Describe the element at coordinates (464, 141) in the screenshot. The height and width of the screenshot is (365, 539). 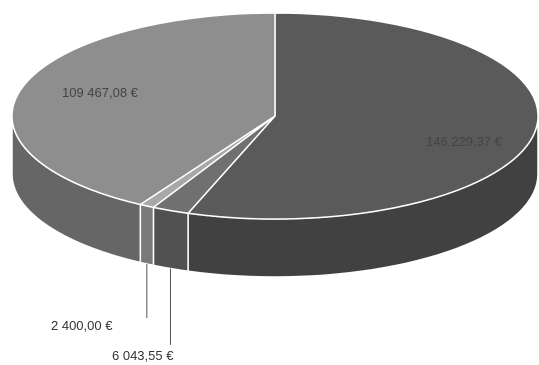
I see `data-label-slice-1: 146 229,37 €` at that location.